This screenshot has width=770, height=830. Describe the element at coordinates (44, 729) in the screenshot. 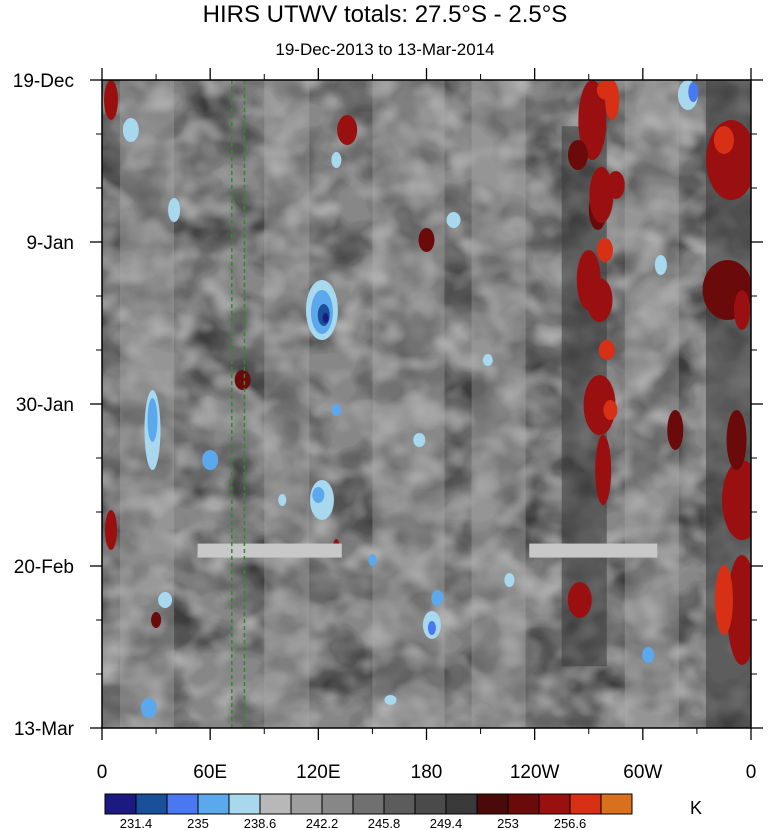

I see `y-tick-label: 13-Mar` at that location.